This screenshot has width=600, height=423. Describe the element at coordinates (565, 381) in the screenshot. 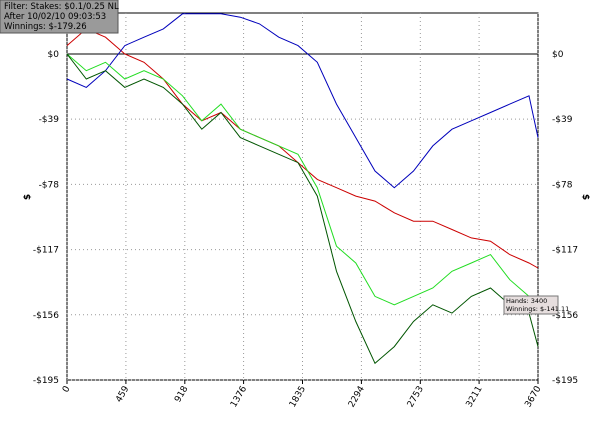

I see `y-tick-label-right: -$195` at that location.